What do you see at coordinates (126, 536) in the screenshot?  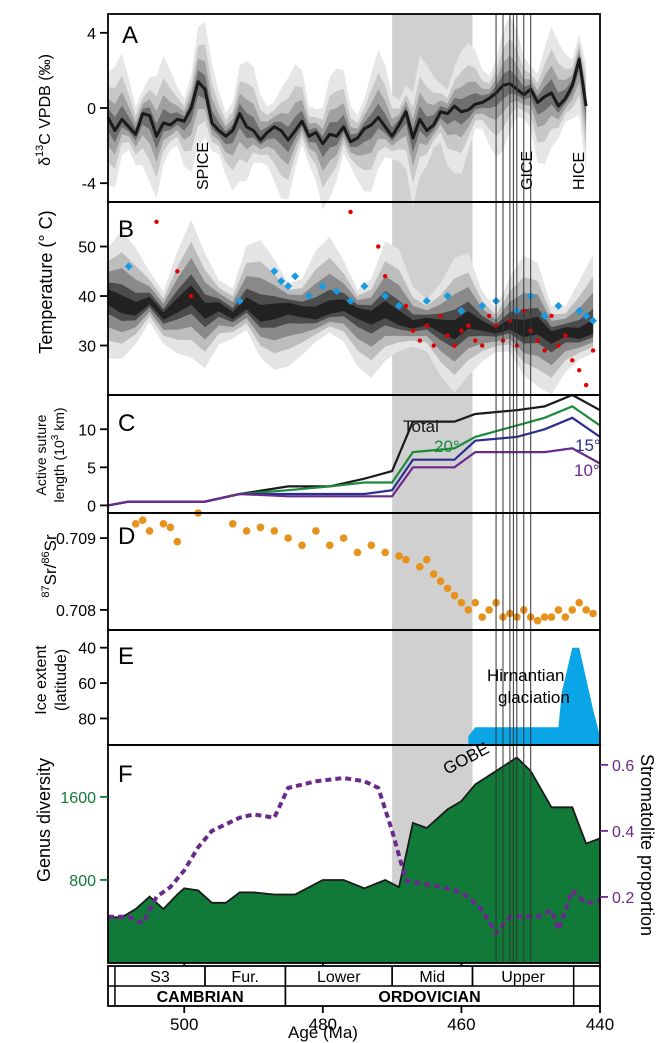 I see `panel-letter-d: D` at bounding box center [126, 536].